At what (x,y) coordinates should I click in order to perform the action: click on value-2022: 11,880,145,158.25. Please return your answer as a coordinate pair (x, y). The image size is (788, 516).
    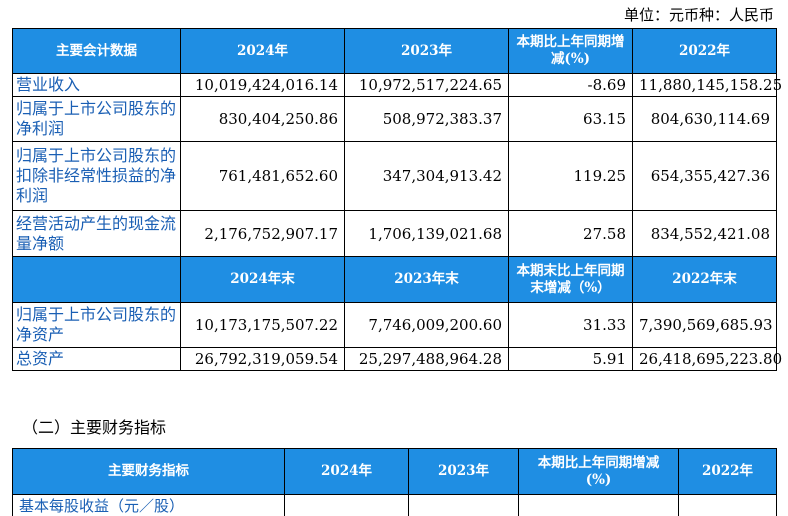
    Looking at the image, I should click on (705, 85).